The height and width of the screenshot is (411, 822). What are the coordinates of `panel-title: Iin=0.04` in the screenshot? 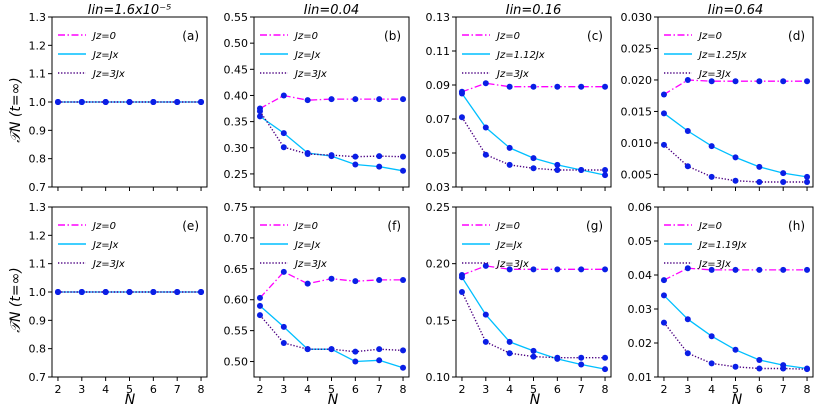 It's located at (332, 10).